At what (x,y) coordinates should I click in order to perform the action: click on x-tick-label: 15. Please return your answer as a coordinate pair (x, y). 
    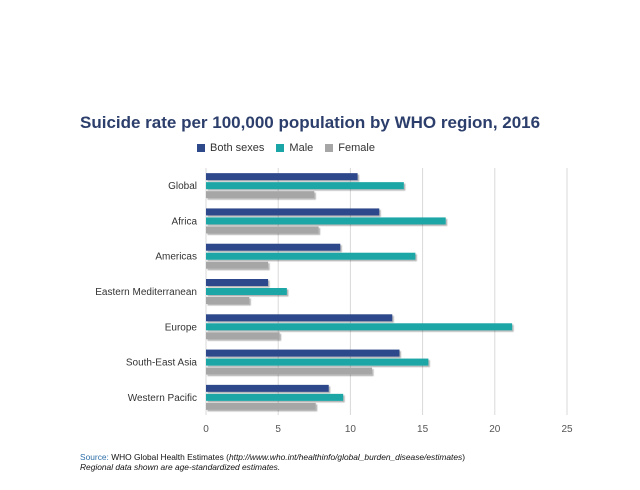
    Looking at the image, I should click on (423, 429).